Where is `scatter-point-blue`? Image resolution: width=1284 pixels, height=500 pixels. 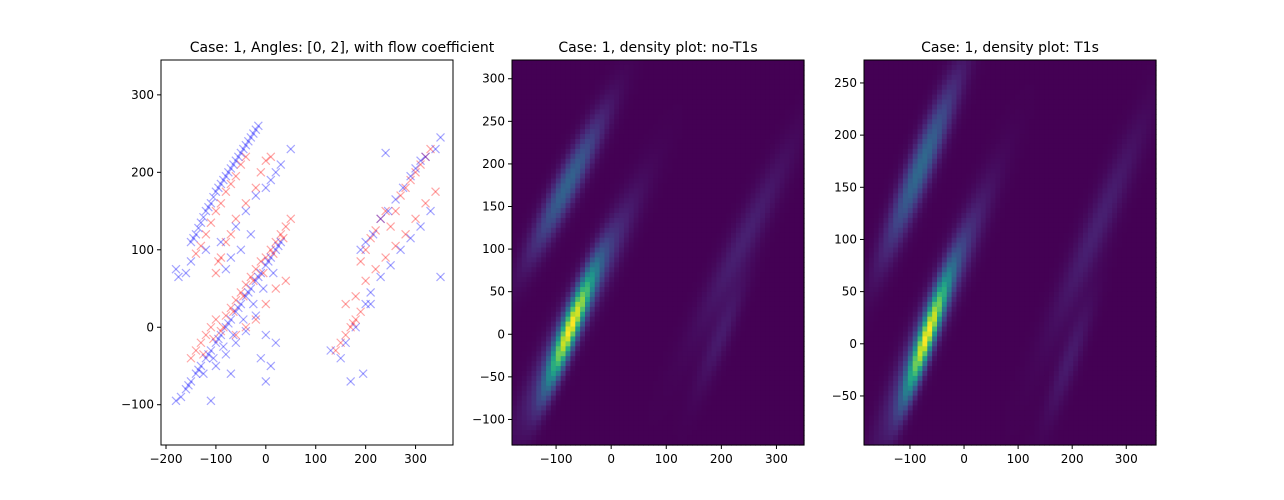
scatter-point-blue is located at coordinates (206, 250).